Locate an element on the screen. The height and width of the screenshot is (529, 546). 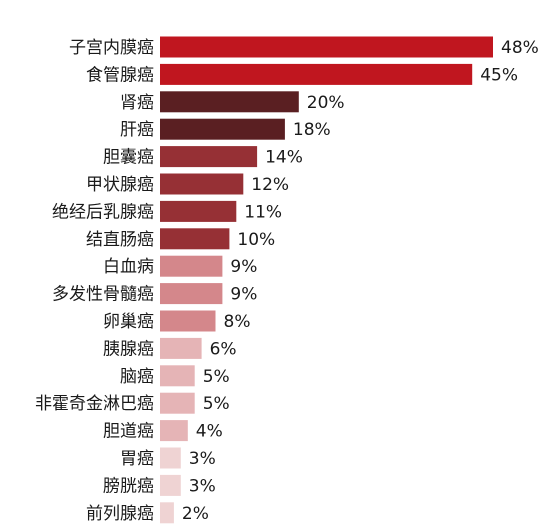
value-label-13: 5% is located at coordinates (216, 404).